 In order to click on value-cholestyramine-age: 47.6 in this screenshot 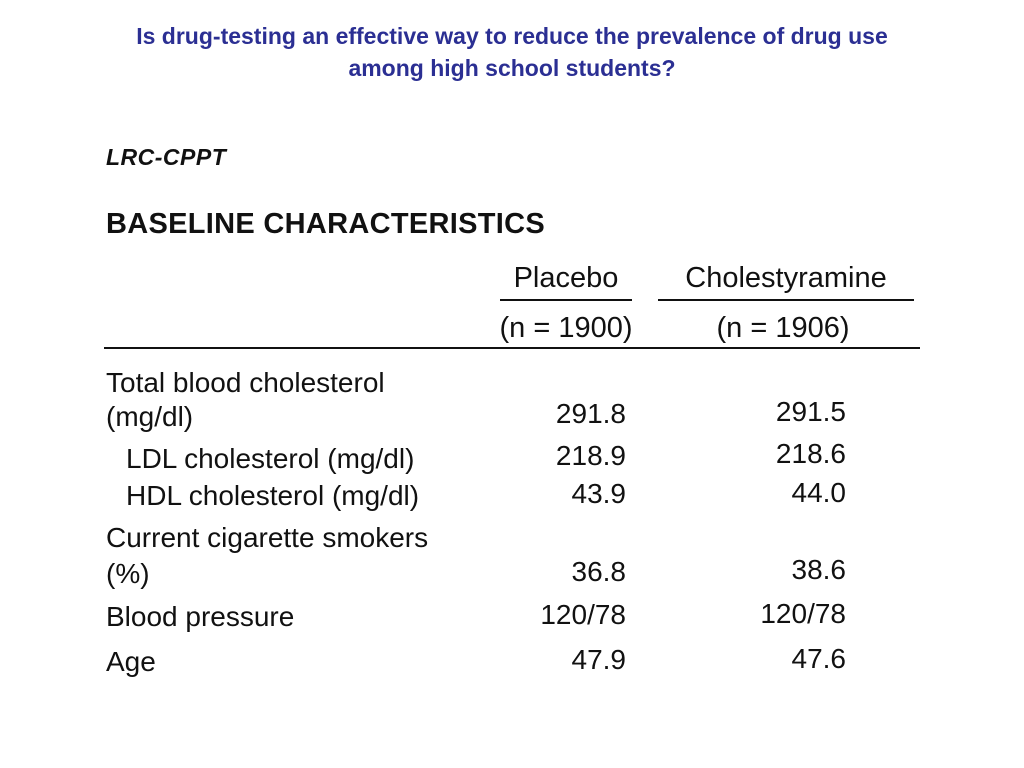, I will do `click(819, 658)`.